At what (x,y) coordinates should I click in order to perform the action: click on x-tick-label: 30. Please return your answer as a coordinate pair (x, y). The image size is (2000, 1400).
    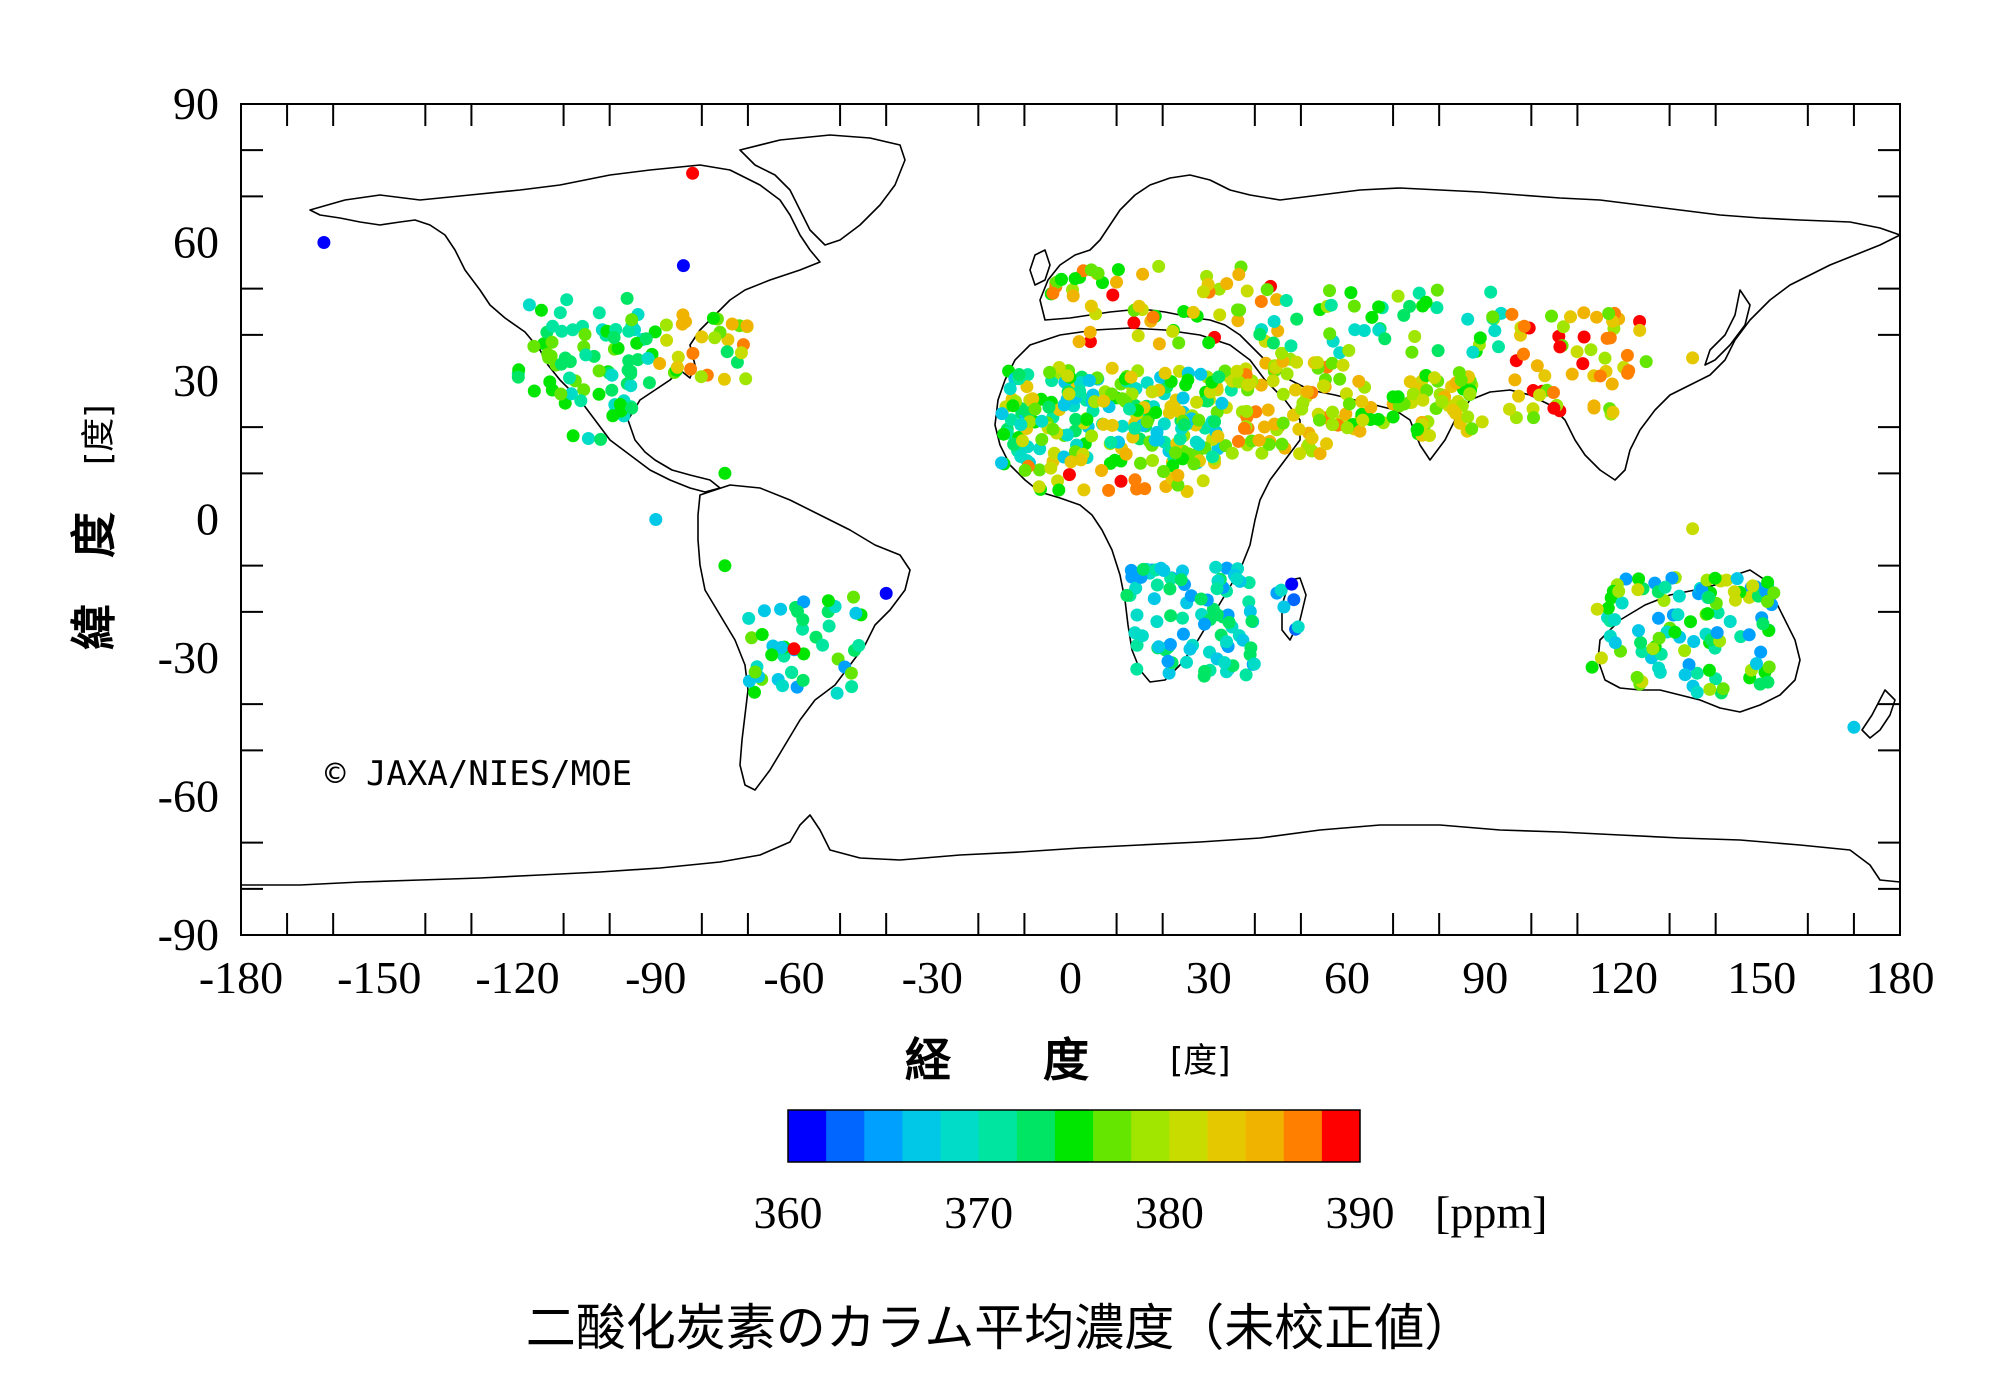
    Looking at the image, I should click on (1209, 977).